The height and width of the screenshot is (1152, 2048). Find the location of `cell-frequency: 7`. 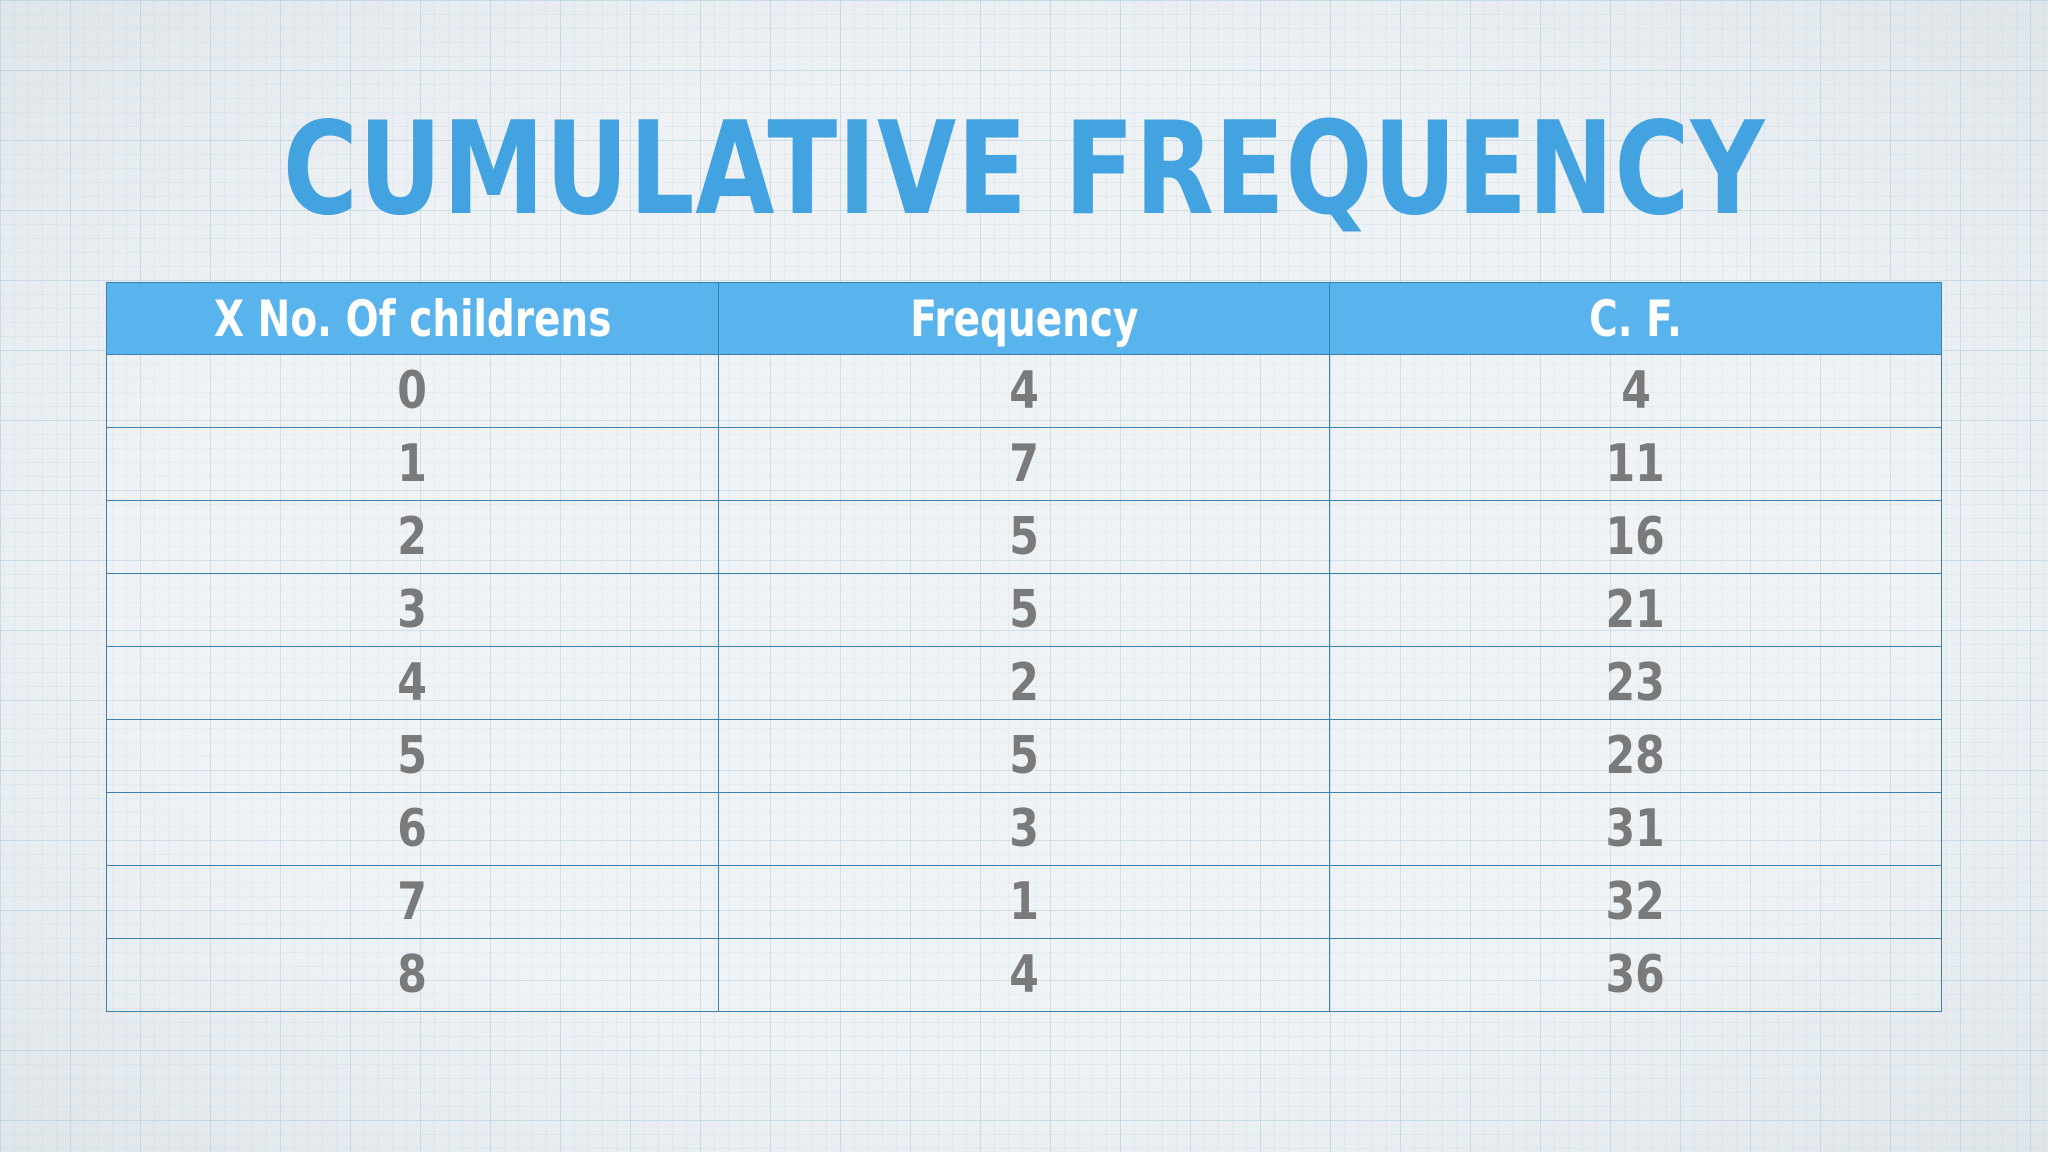

cell-frequency: 7 is located at coordinates (1024, 464).